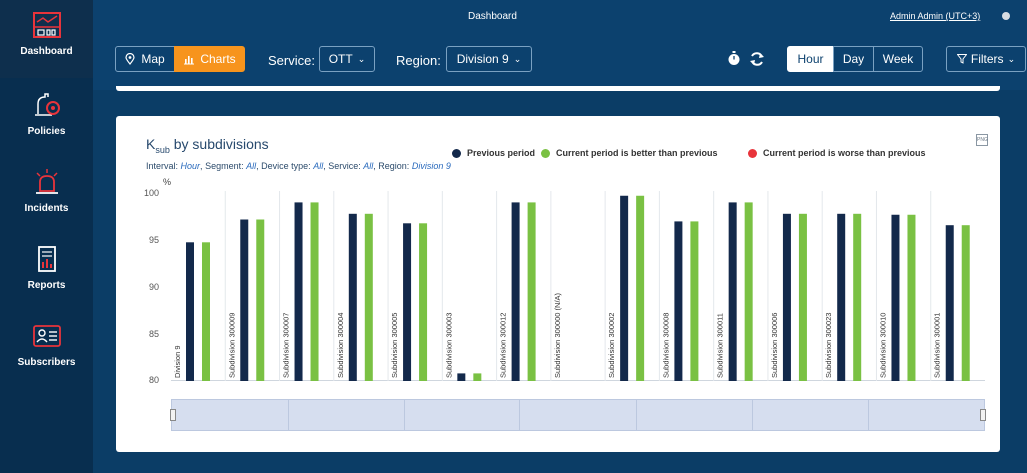  What do you see at coordinates (46, 273) in the screenshot?
I see `sidebar-item-reports: Reports` at bounding box center [46, 273].